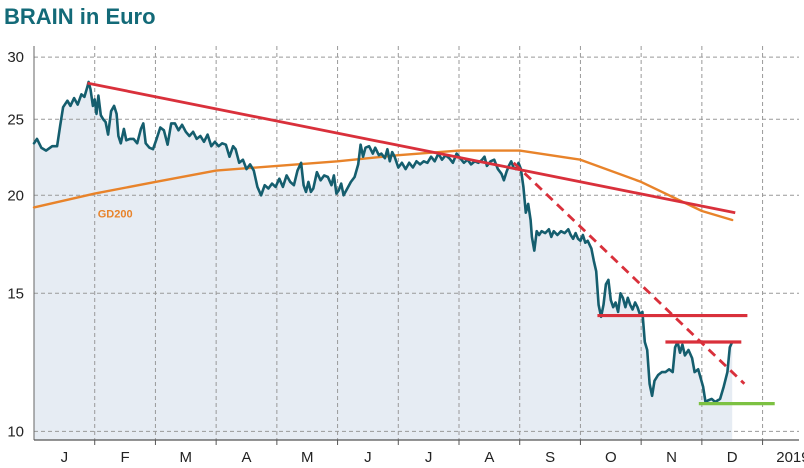 This screenshot has height=468, width=804. I want to click on label-layer: GD200, so click(115, 214).